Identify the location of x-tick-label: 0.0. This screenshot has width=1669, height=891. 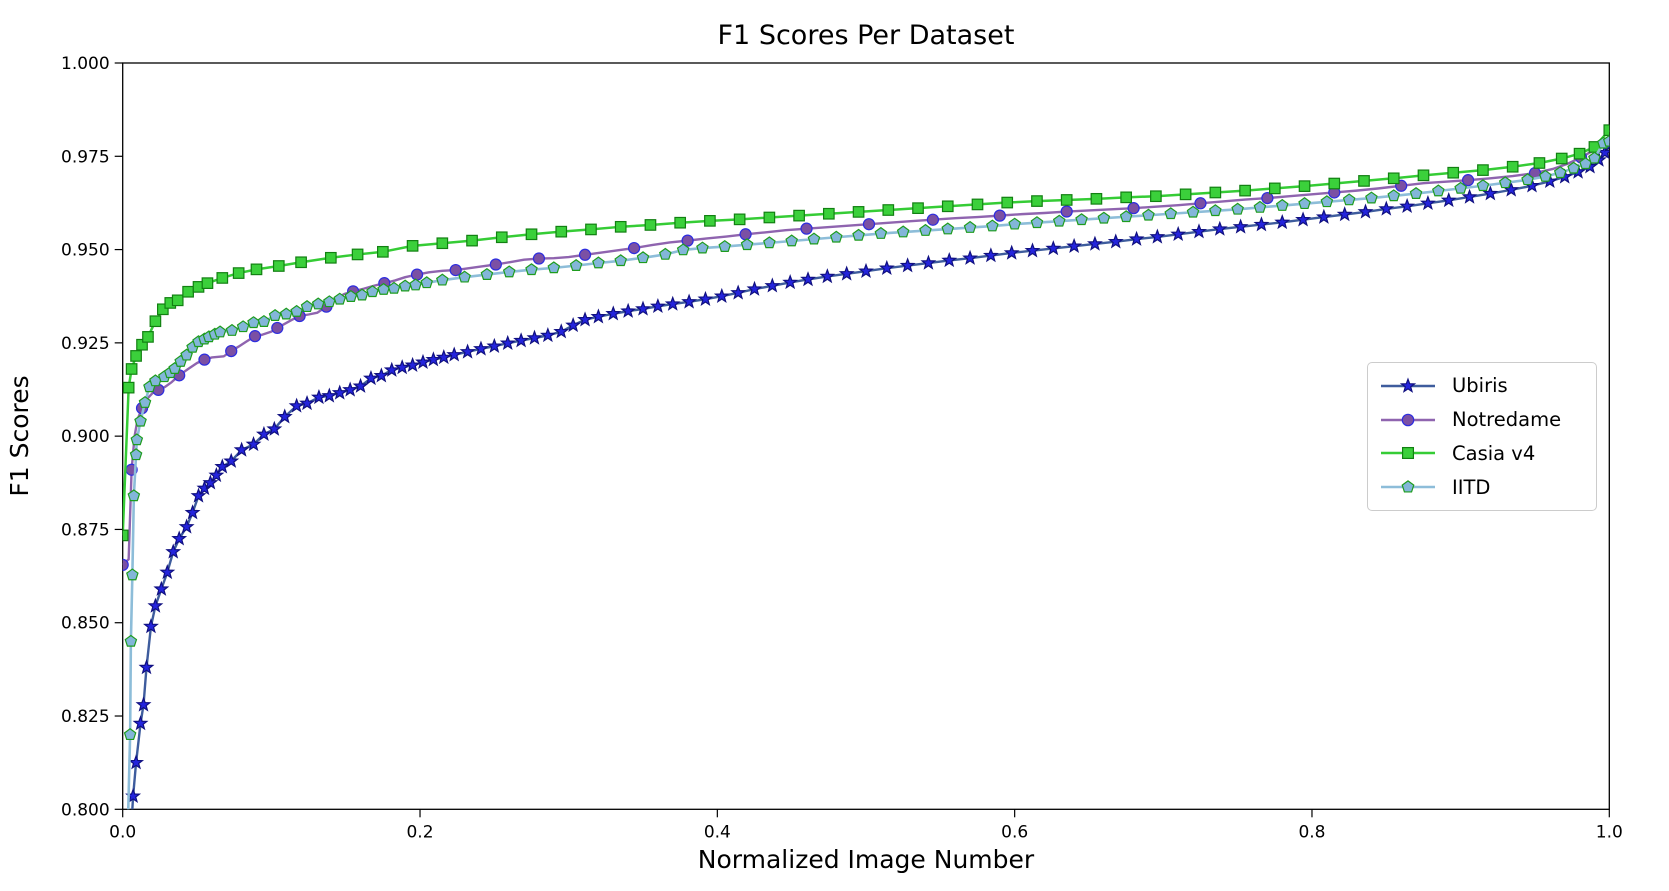
(122, 832).